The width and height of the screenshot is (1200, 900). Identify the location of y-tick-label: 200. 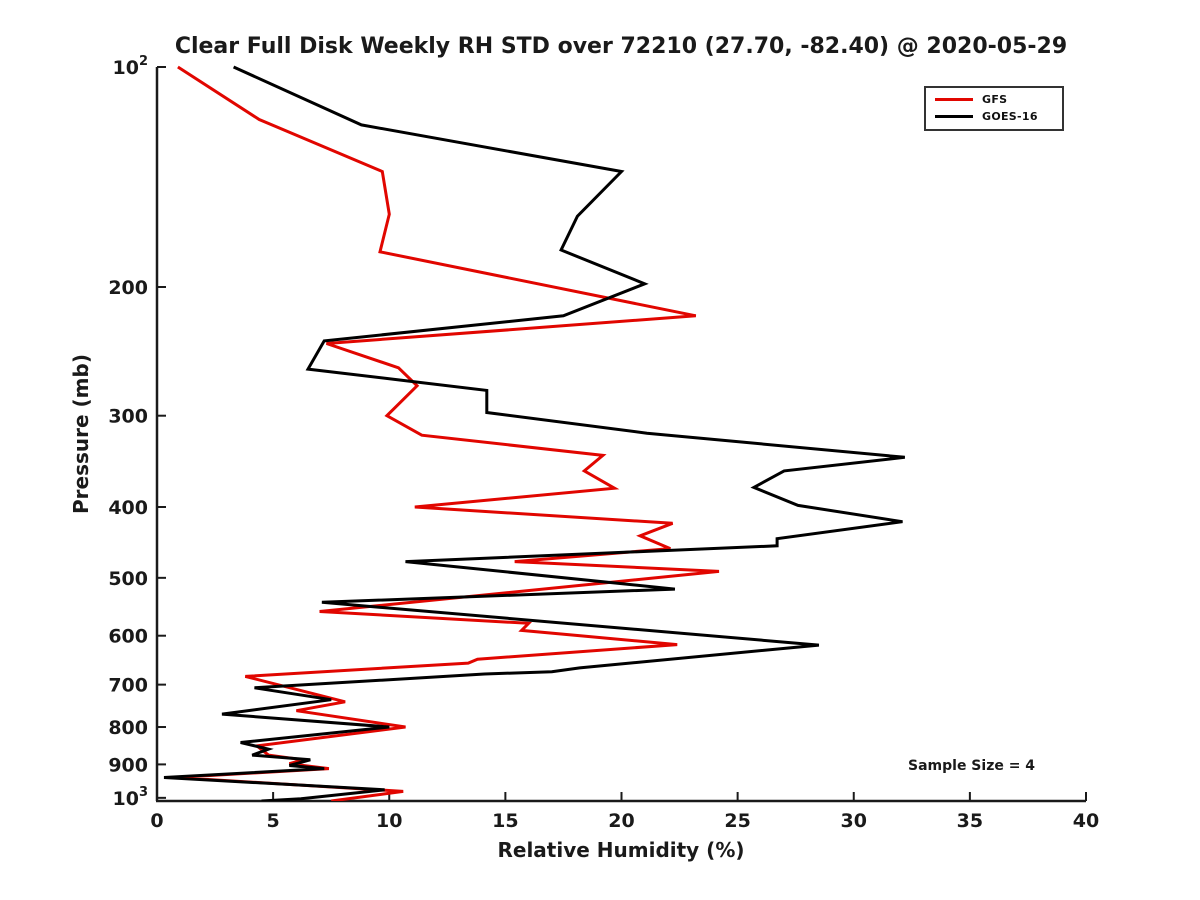
(128, 288).